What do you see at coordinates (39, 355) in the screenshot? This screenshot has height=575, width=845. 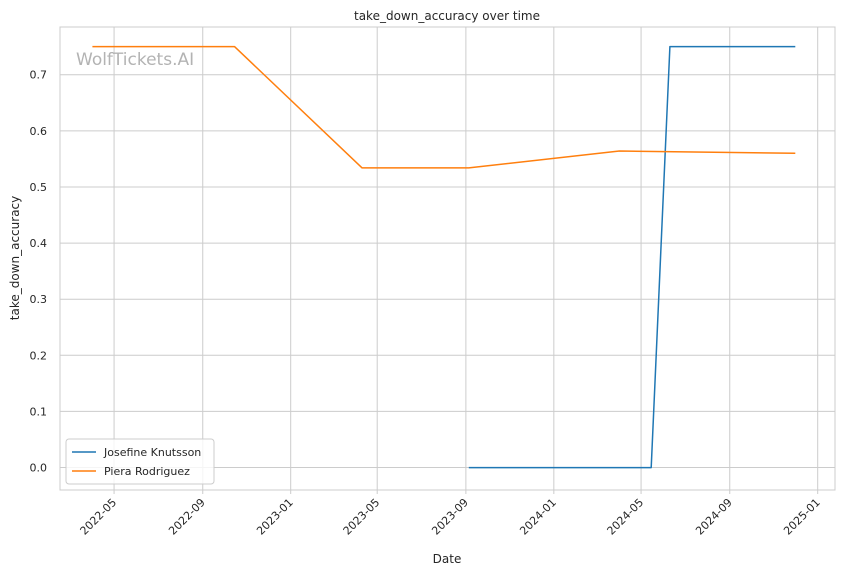 I see `y-tick-label: 0.2` at bounding box center [39, 355].